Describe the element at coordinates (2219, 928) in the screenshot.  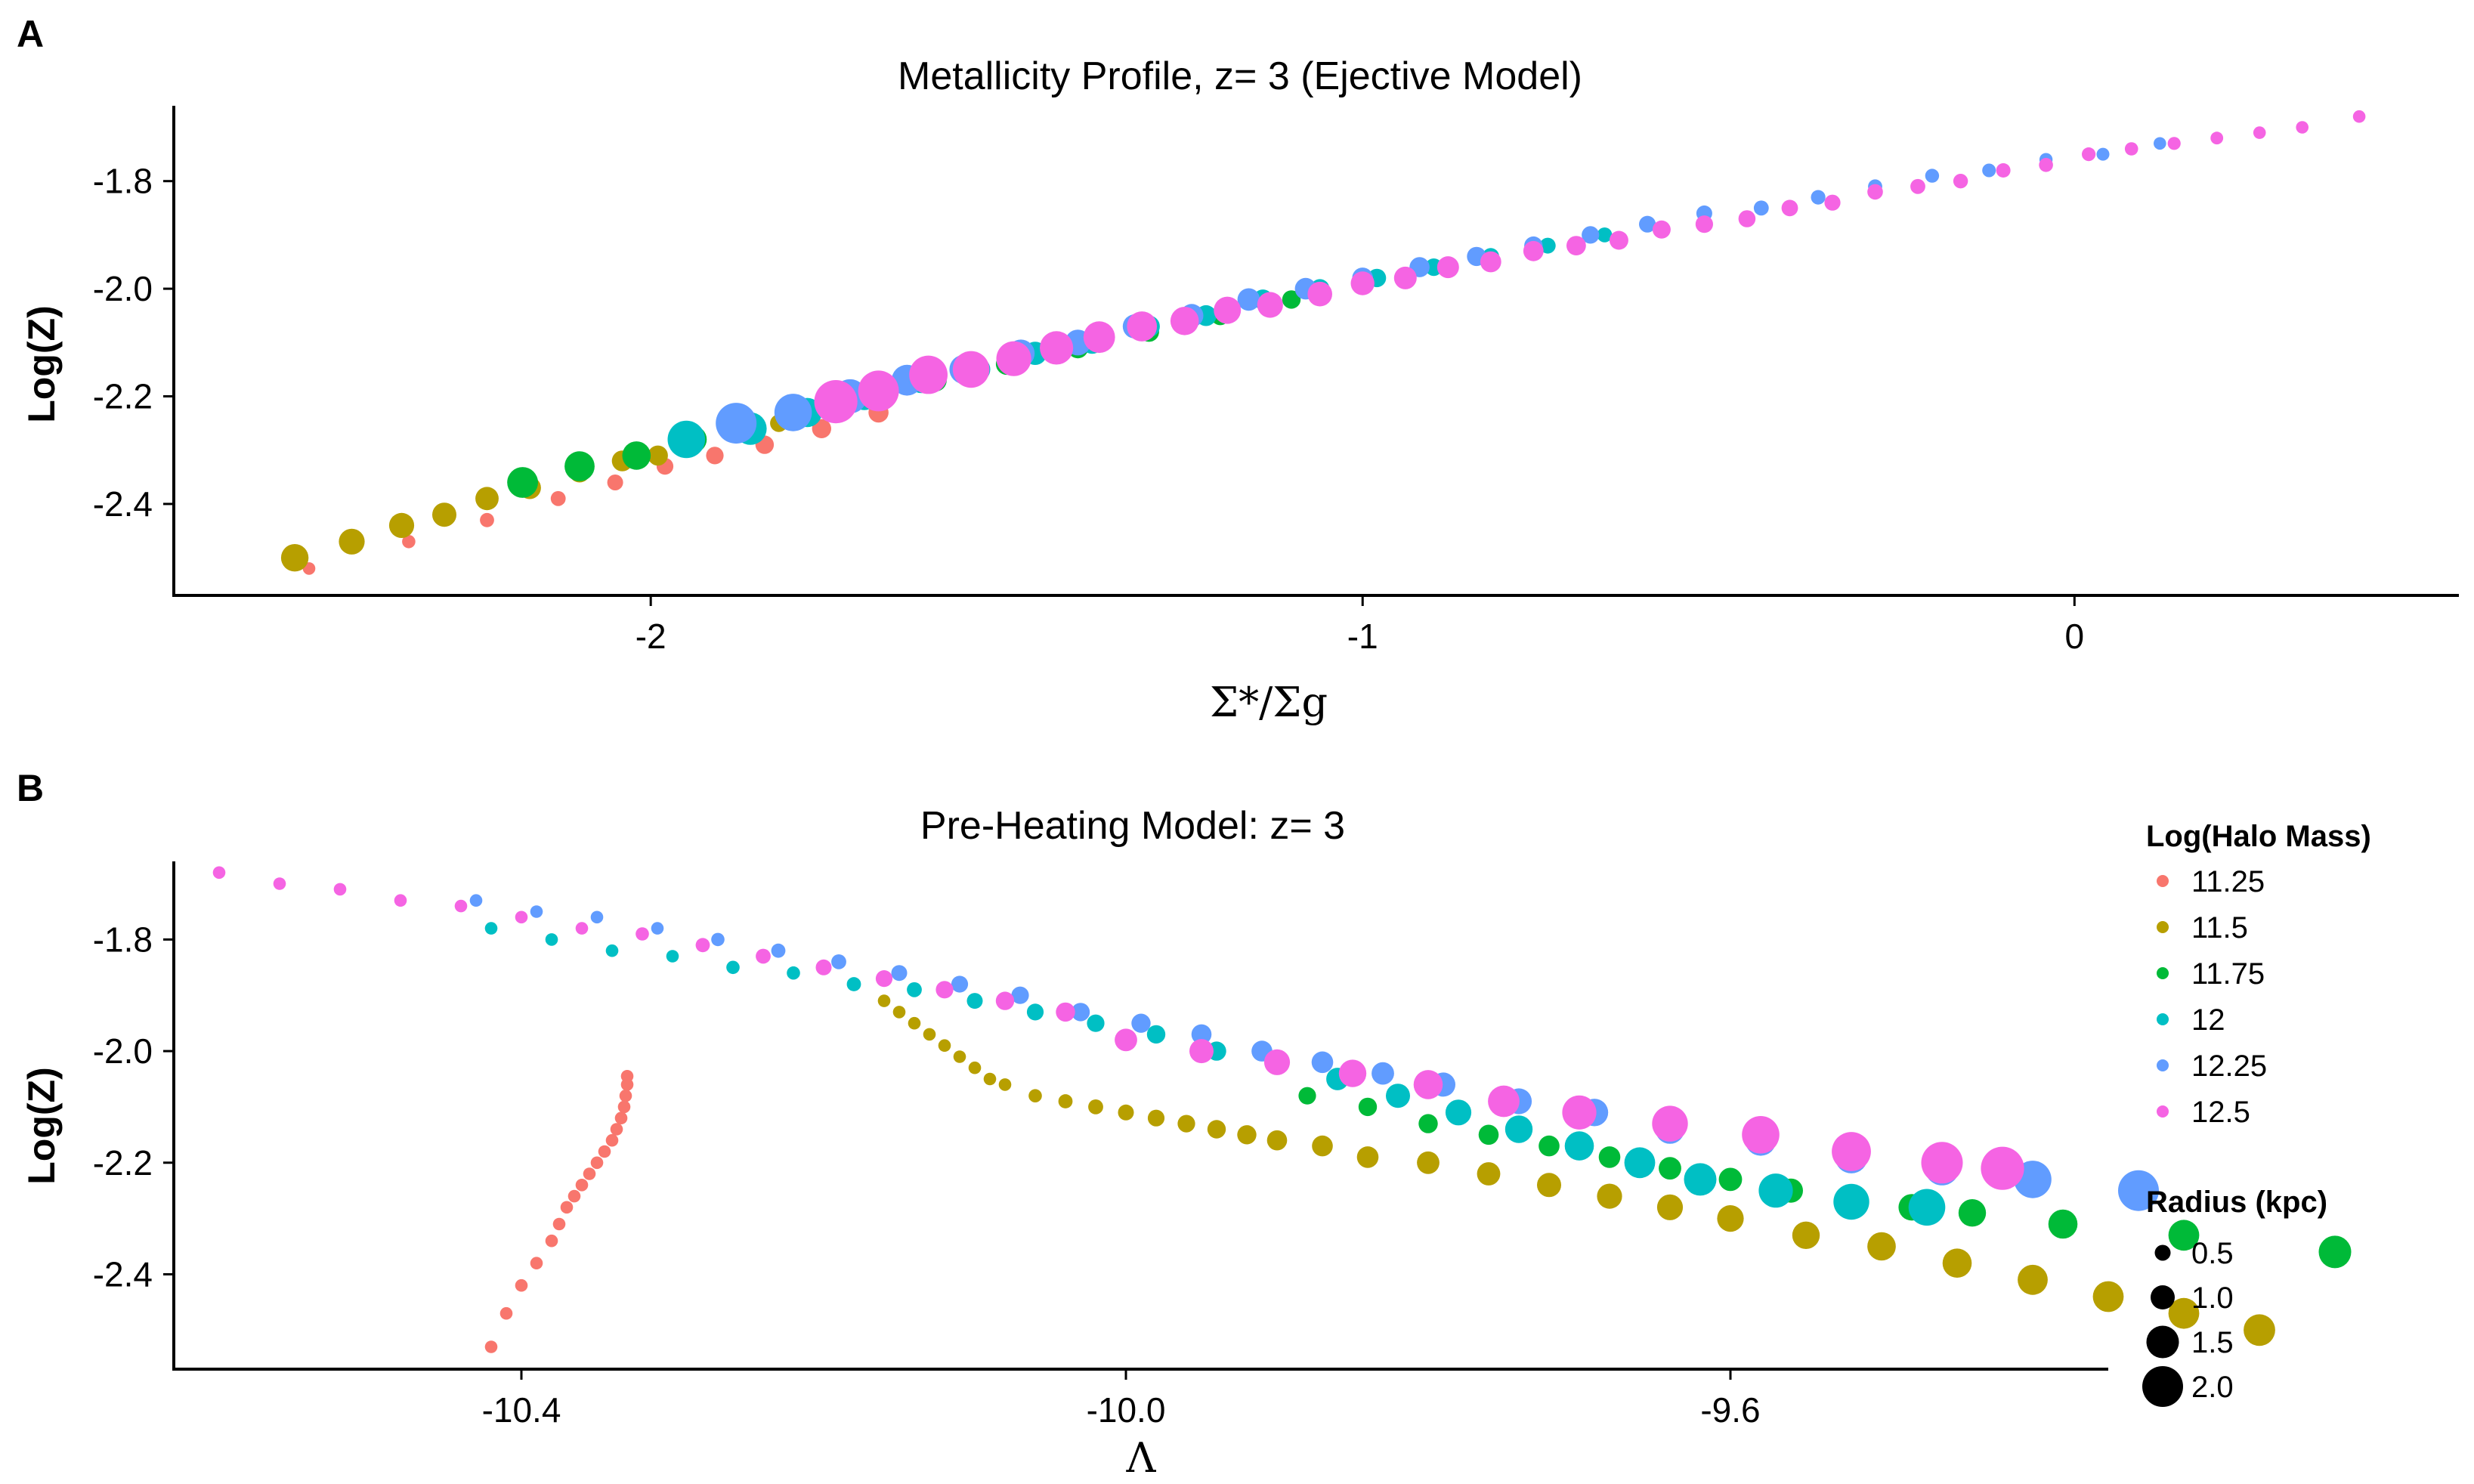
I see `legend-color-label: 11.5` at that location.